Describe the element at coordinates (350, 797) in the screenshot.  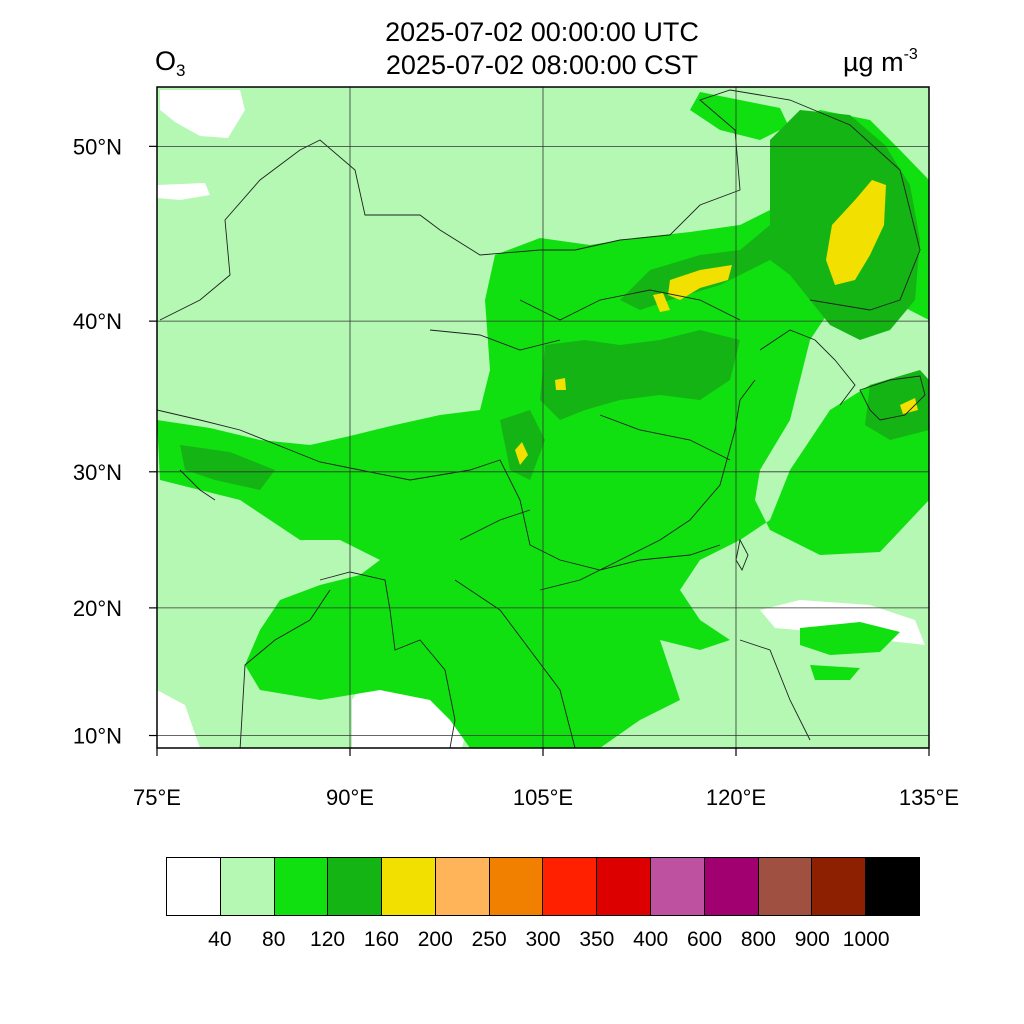
I see `lon-tick-label: 90°E` at that location.